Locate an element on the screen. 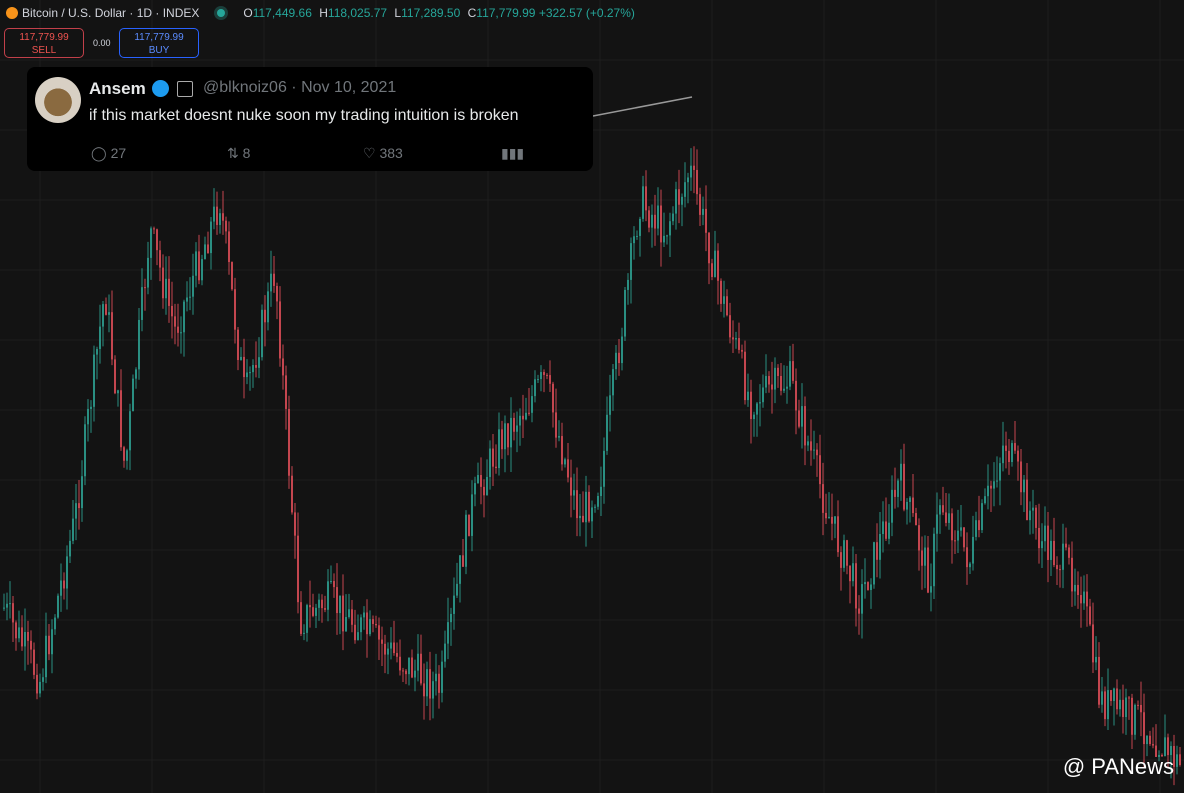  retweet-action: ⇅ 8 is located at coordinates (239, 153).